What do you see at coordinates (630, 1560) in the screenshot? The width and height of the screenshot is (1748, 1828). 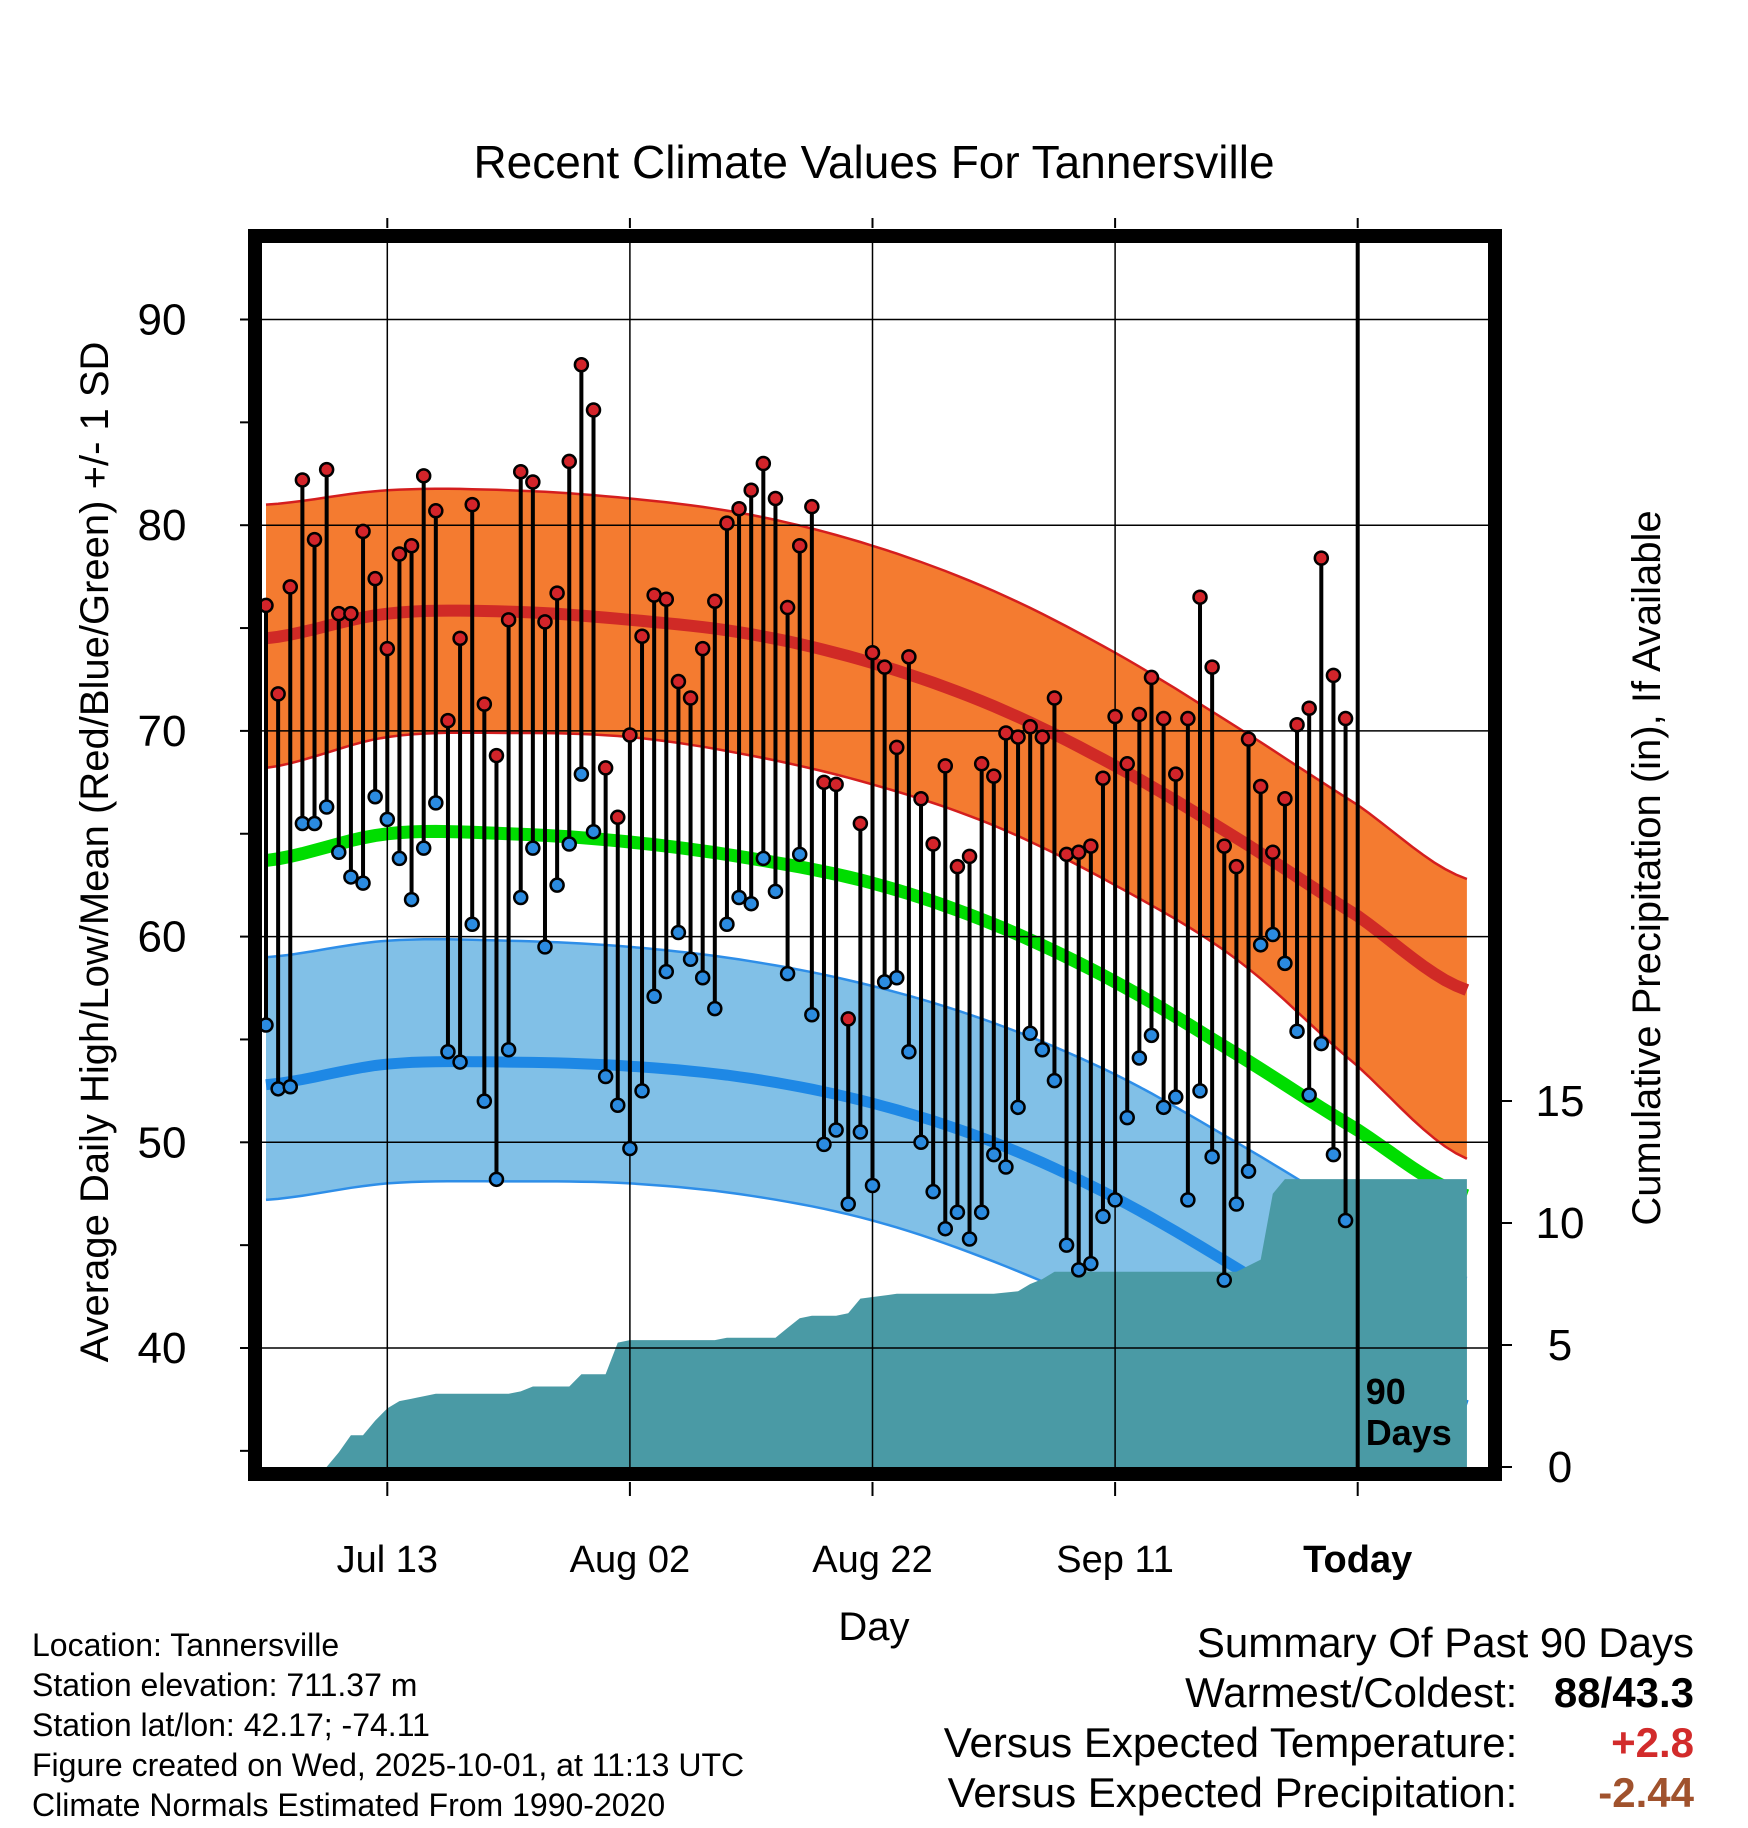 I see `x-tick-label: Aug 02` at bounding box center [630, 1560].